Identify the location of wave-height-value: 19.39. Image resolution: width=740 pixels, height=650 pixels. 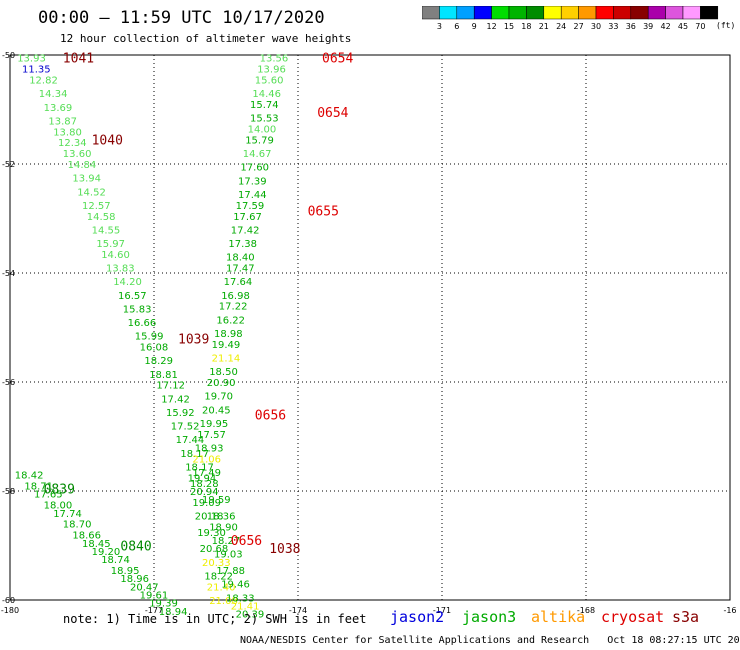
(163, 604).